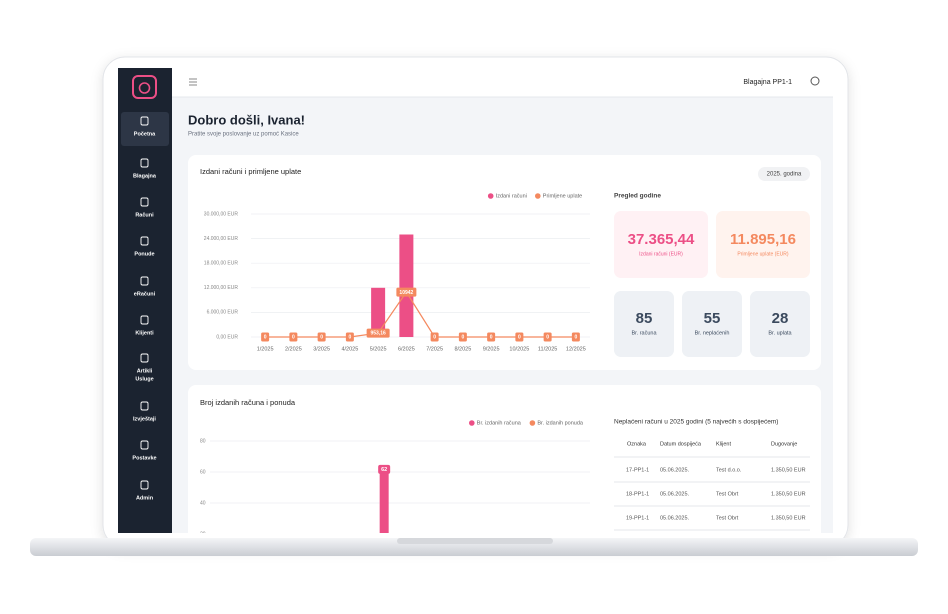  I want to click on table-header: Datum dospijeća, so click(681, 444).